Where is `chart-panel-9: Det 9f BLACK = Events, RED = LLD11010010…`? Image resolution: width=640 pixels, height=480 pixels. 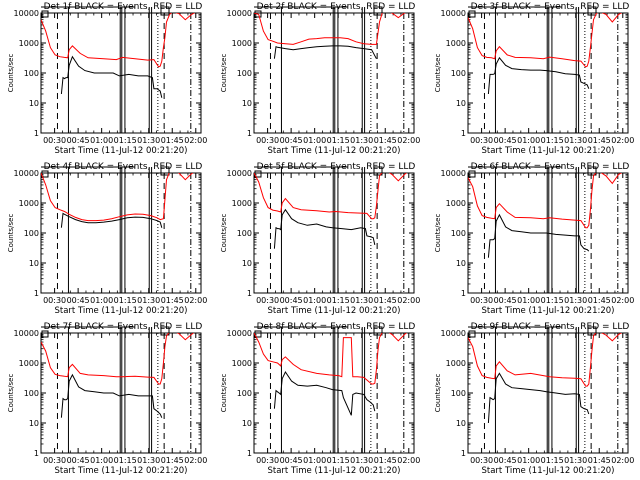 chart-panel-9: Det 9f BLACK = Events, RED = LLD11010010… is located at coordinates (534, 399).